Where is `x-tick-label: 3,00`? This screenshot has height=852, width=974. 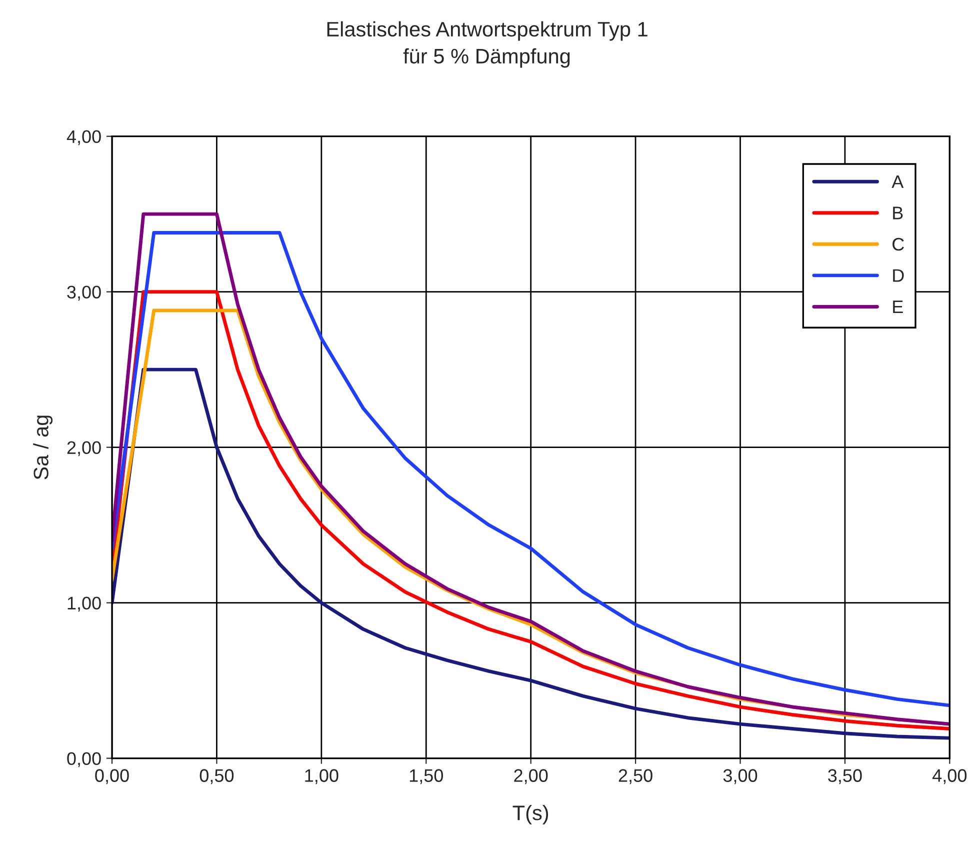 x-tick-label: 3,00 is located at coordinates (740, 776).